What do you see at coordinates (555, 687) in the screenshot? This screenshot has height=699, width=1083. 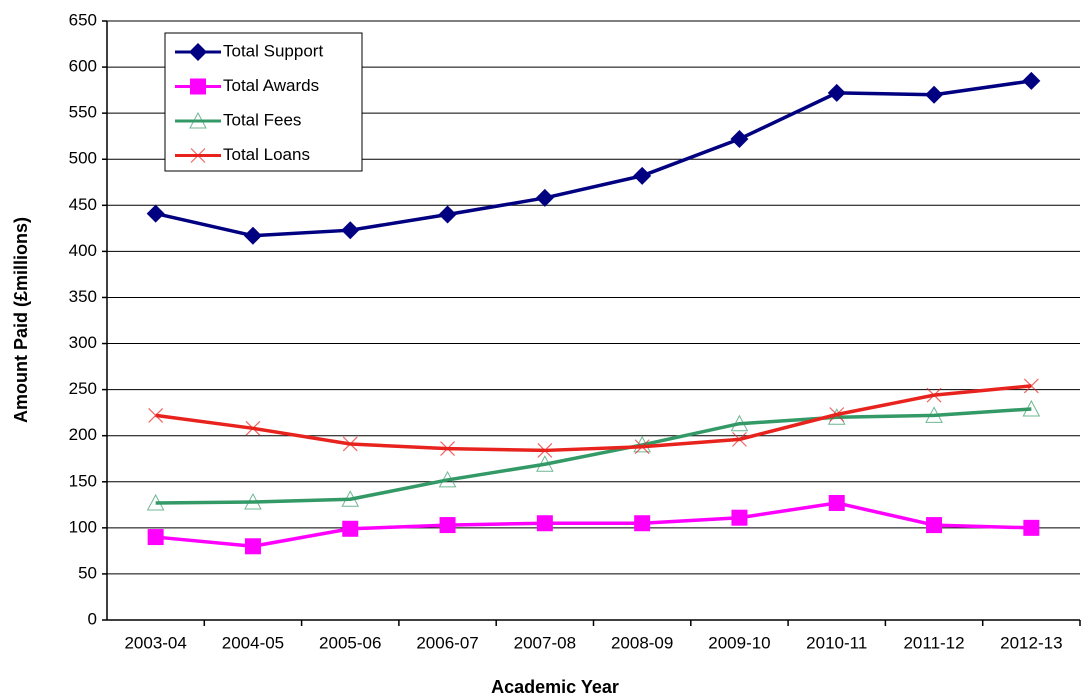 I see `x-axis-title: Academic Year` at bounding box center [555, 687].